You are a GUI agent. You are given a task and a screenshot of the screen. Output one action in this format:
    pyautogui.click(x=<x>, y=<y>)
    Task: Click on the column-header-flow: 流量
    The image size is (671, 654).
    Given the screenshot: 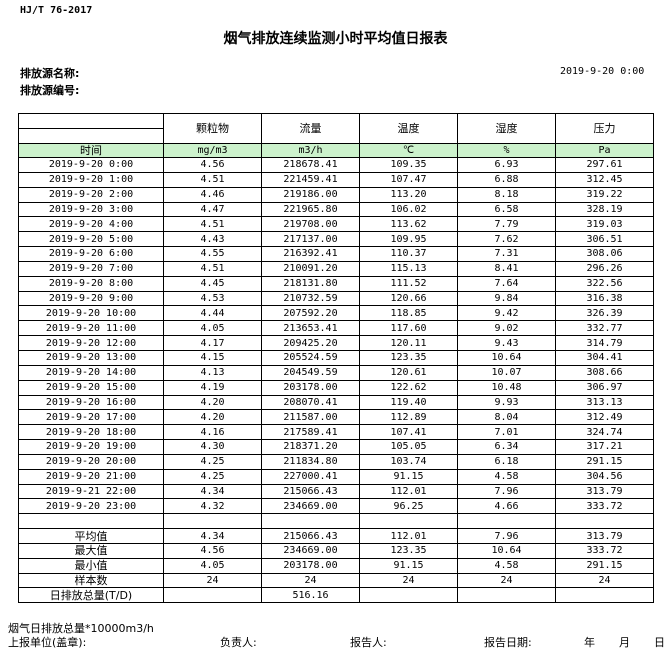 What is the action you would take?
    pyautogui.click(x=310, y=128)
    